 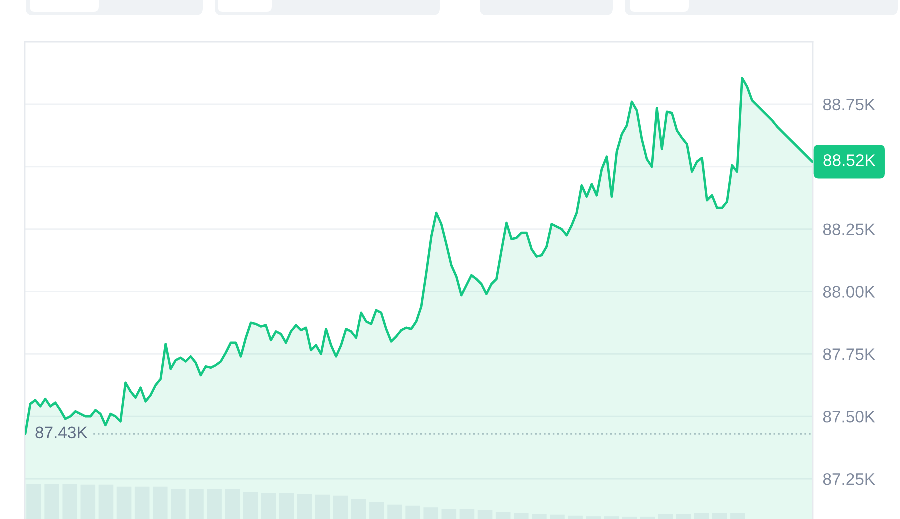 What do you see at coordinates (849, 417) in the screenshot?
I see `y-tick-label: 87.50K` at bounding box center [849, 417].